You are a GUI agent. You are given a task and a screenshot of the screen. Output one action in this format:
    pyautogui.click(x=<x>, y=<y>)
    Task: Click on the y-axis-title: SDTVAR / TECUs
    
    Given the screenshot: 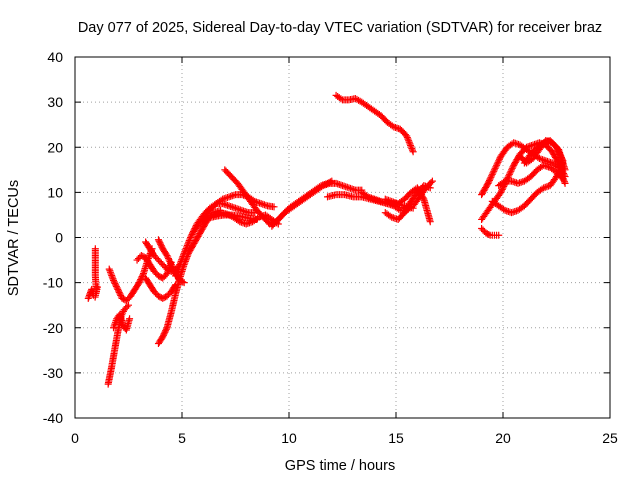 What is the action you would take?
    pyautogui.click(x=14, y=238)
    